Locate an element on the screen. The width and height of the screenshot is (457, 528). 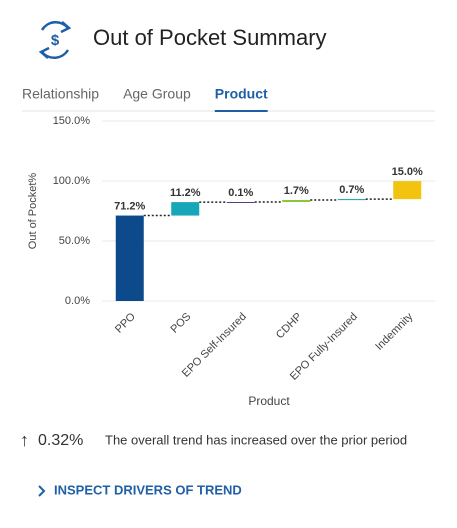
x-tick-label: CDHP is located at coordinates (289, 326).